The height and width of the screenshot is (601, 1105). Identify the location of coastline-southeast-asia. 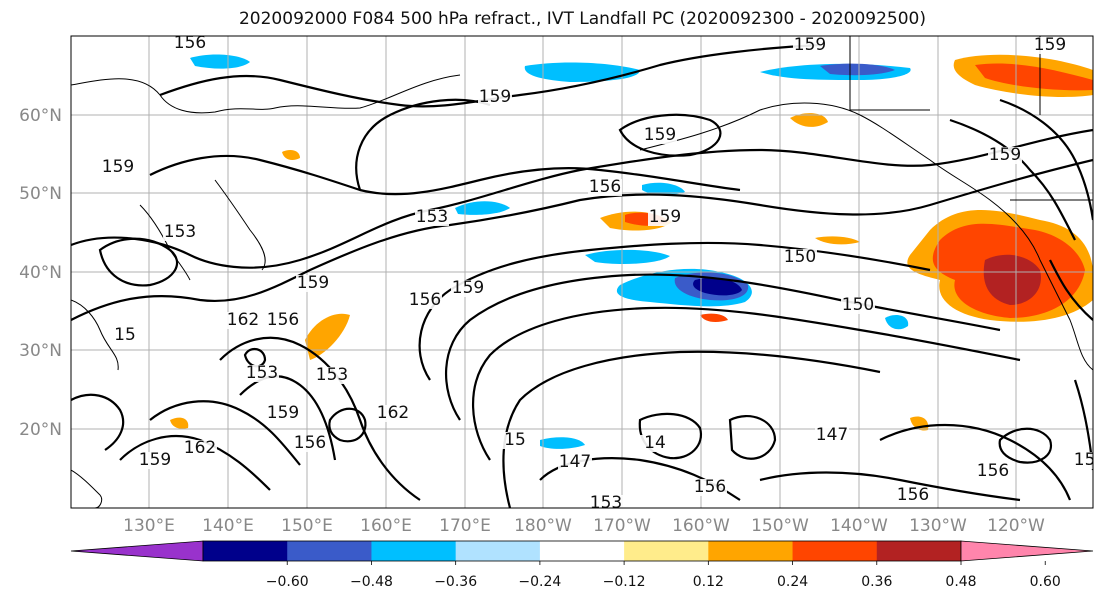
(87, 488).